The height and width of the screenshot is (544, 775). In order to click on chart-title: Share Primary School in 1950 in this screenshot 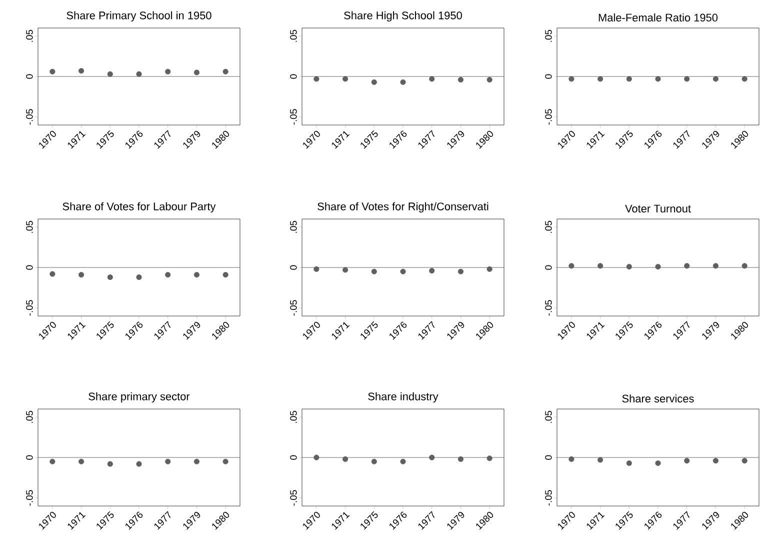, I will do `click(139, 16)`.